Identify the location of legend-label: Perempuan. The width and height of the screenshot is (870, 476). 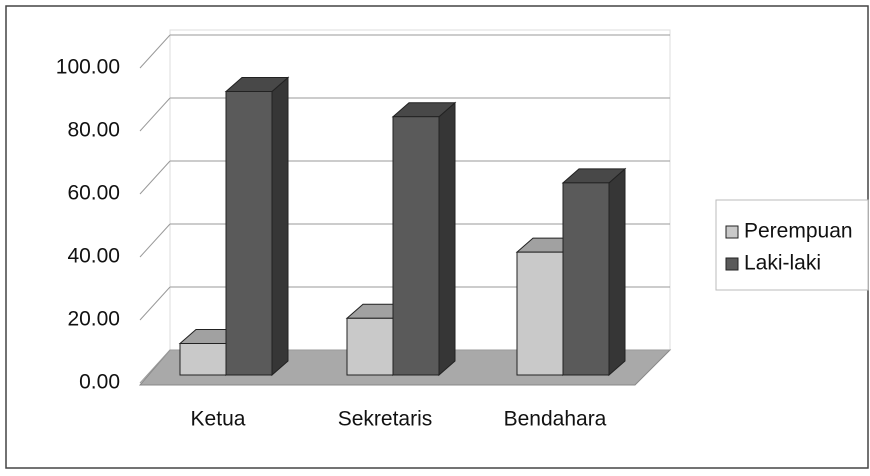
(798, 231).